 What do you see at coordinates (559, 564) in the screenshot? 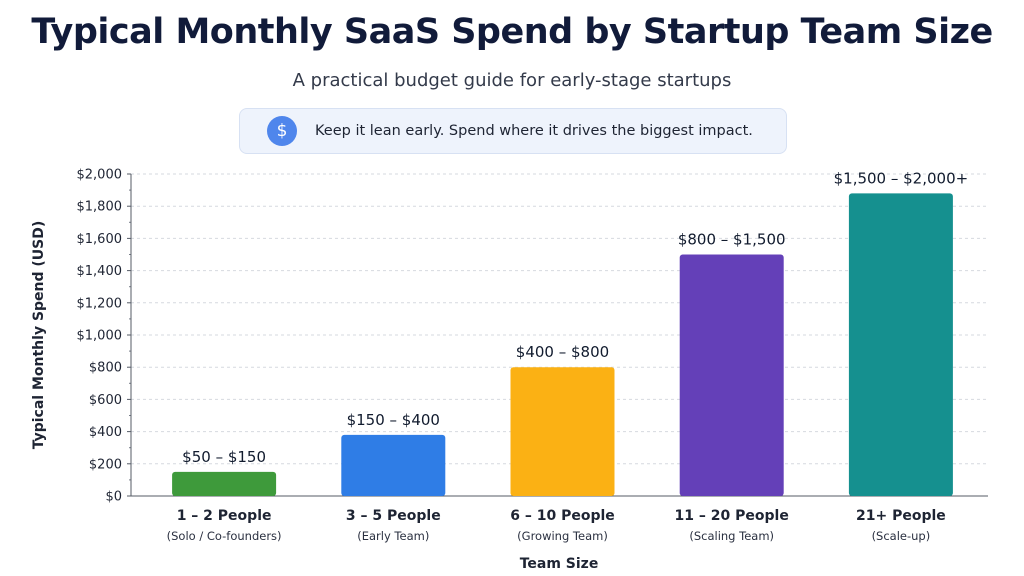
I see `x-axis-label: Team Size` at bounding box center [559, 564].